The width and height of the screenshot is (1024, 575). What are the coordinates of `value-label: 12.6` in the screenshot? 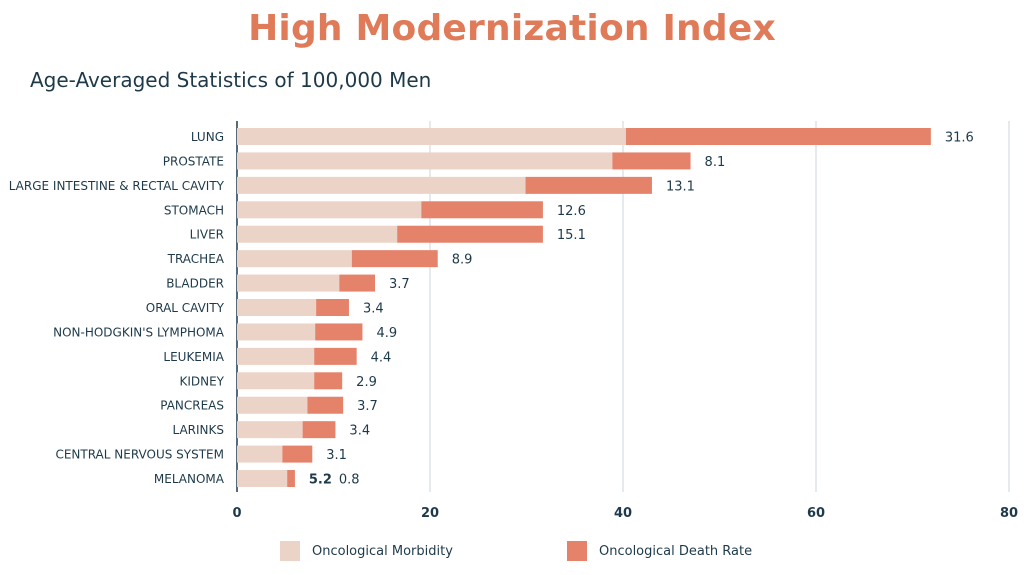 It's located at (571, 211).